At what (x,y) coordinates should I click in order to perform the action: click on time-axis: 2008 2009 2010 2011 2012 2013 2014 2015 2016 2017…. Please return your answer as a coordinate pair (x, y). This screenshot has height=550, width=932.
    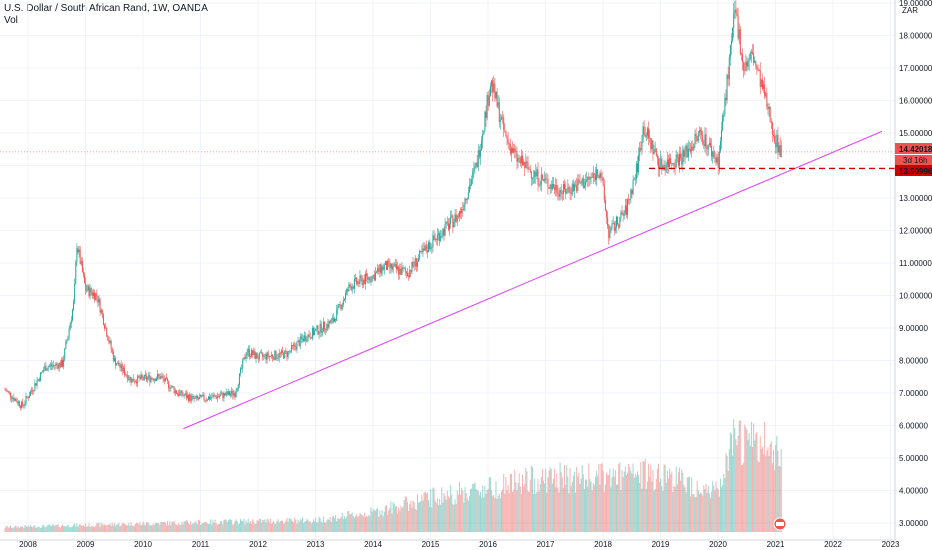
    Looking at the image, I should click on (450, 544).